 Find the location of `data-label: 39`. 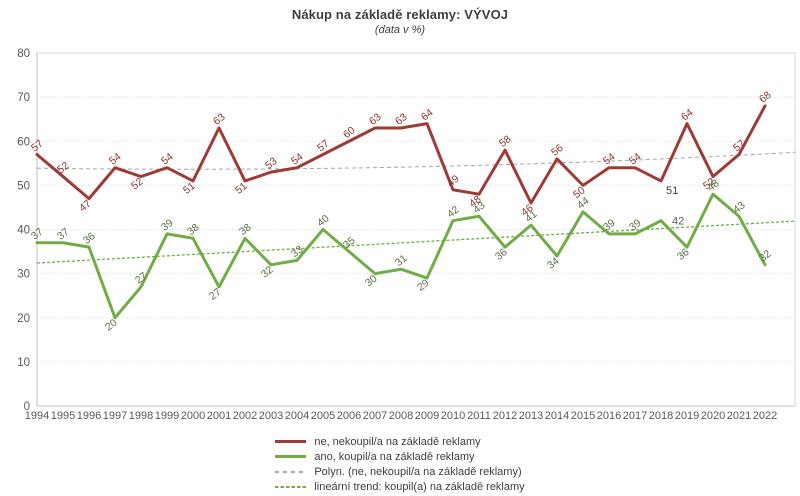

data-label: 39 is located at coordinates (167, 225).